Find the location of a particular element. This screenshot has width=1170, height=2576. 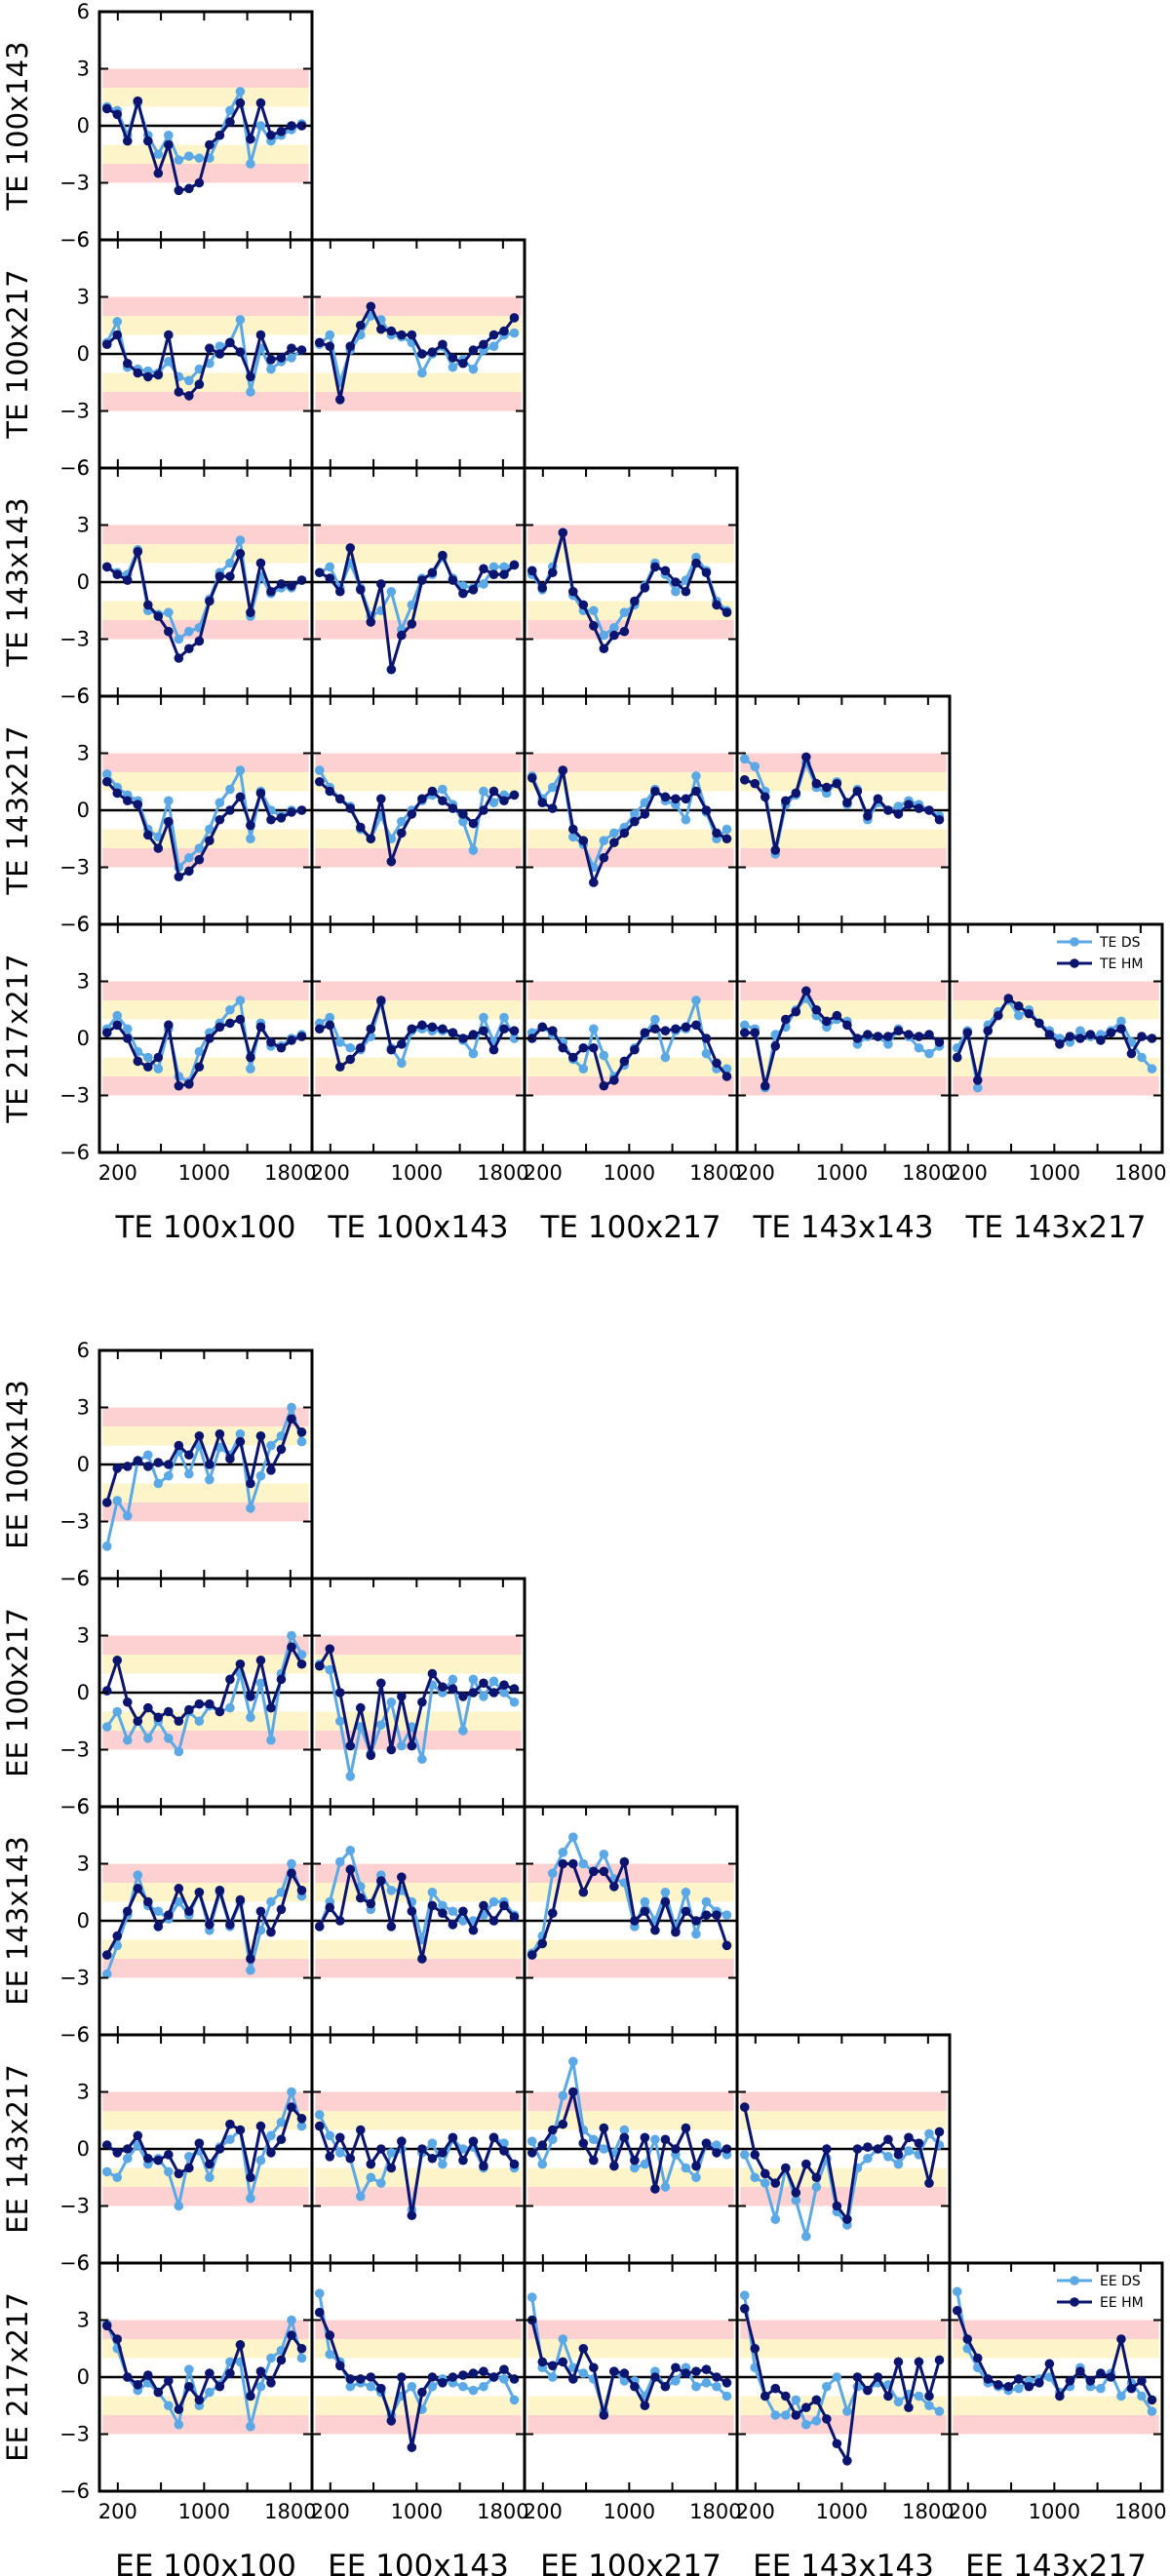

column-label: TE 143x143 is located at coordinates (842, 1227).